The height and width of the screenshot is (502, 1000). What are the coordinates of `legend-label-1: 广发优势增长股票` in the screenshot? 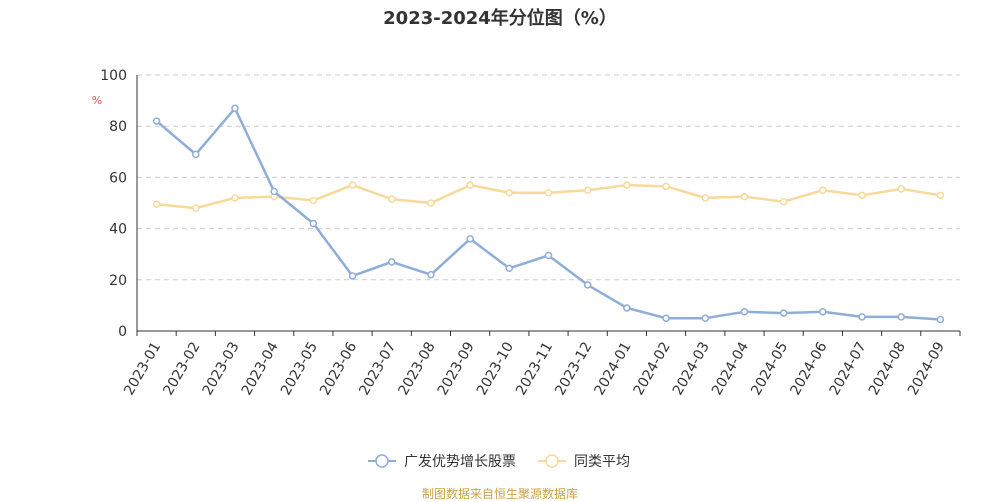 It's located at (460, 462).